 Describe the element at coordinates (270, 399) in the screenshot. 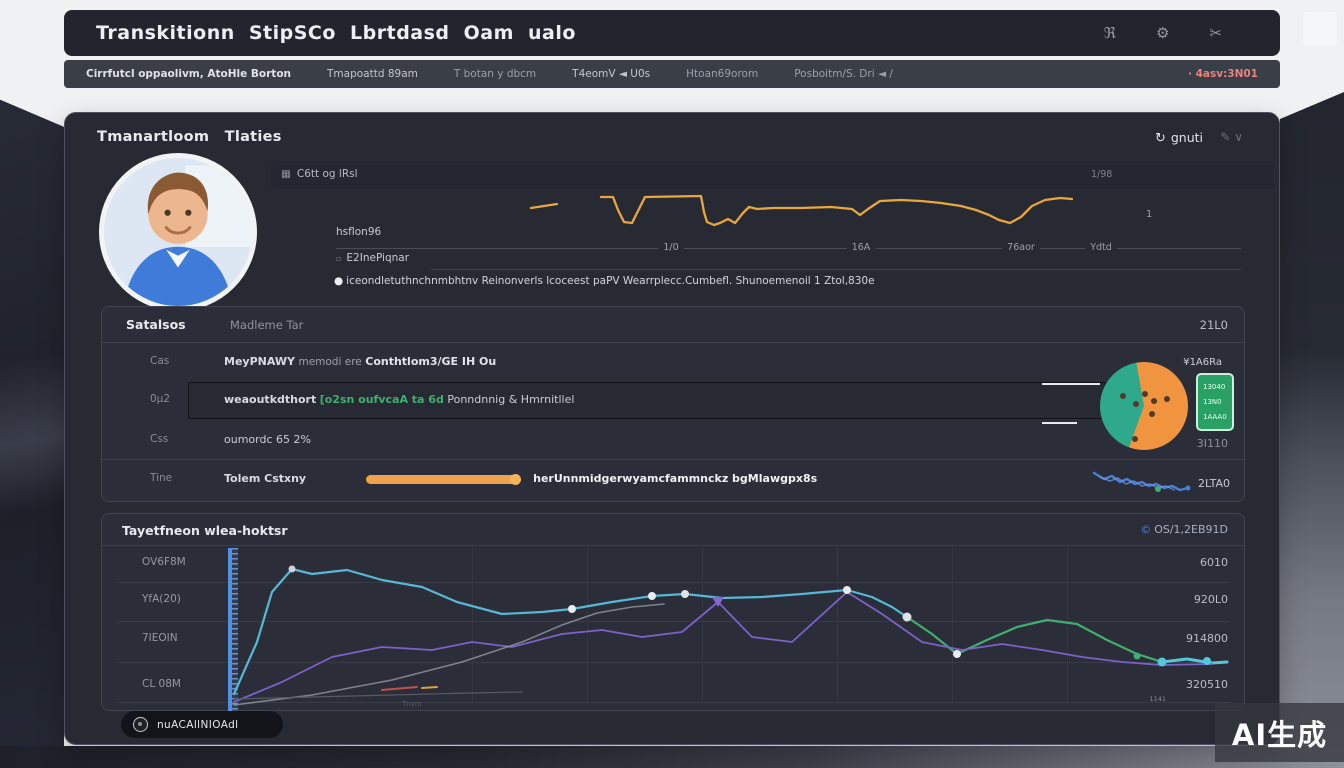

I see `row2-text-strong: weaoutkdthort` at that location.